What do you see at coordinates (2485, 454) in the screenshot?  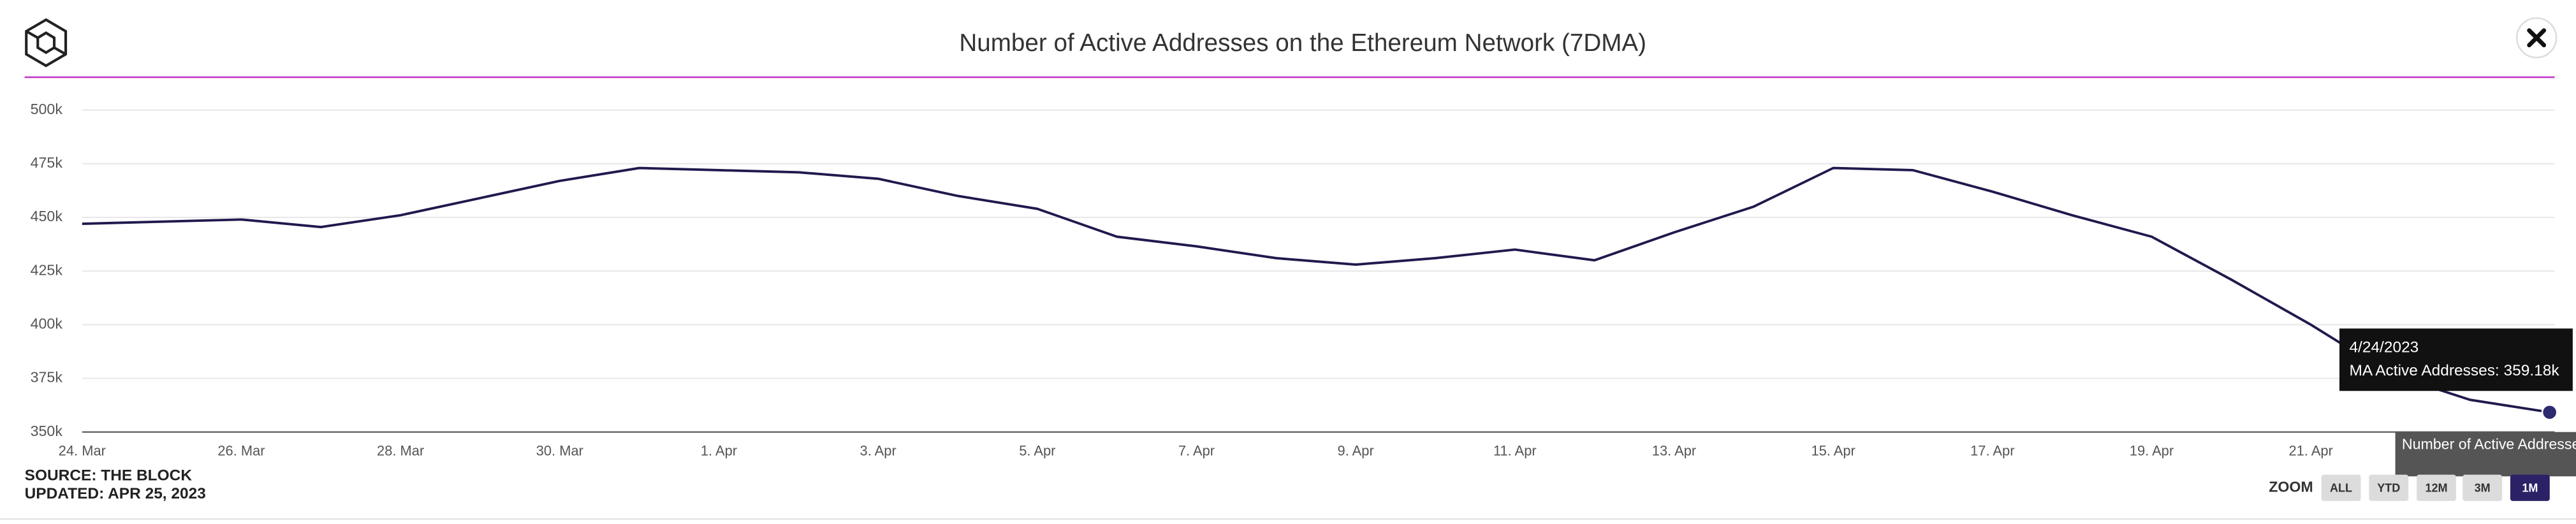 I see `legend-box` at bounding box center [2485, 454].